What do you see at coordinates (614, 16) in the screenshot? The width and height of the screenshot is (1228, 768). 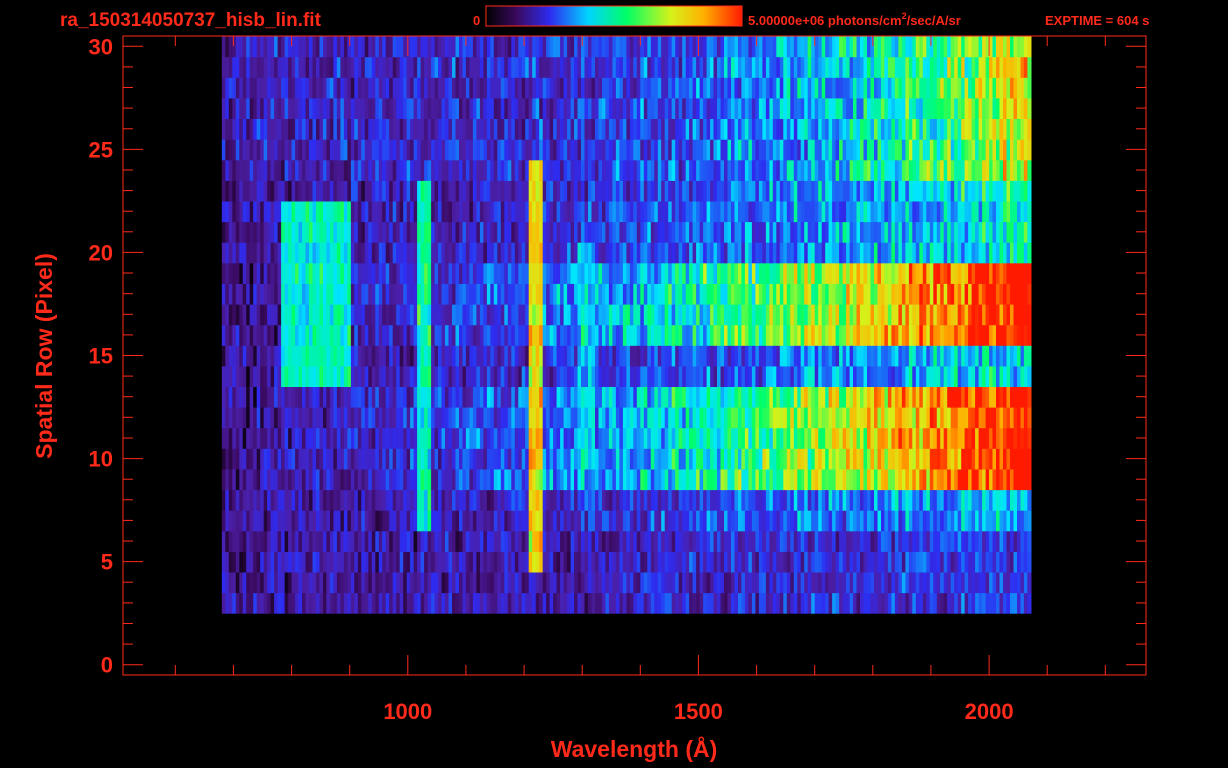 I see `colorbar` at bounding box center [614, 16].